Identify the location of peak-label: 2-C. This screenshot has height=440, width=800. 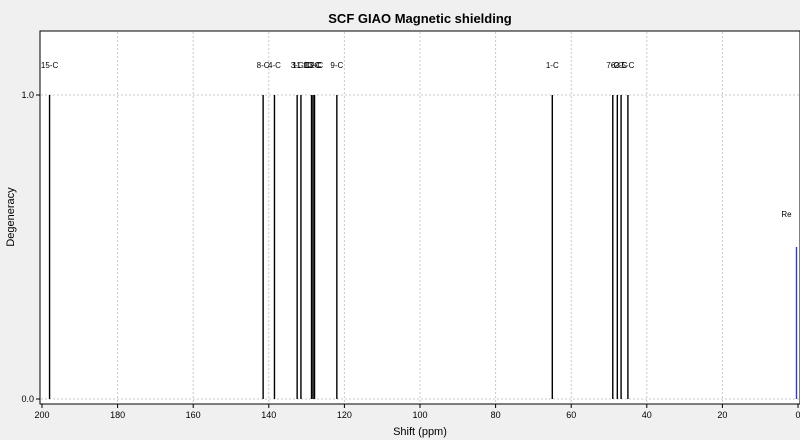
(621, 65).